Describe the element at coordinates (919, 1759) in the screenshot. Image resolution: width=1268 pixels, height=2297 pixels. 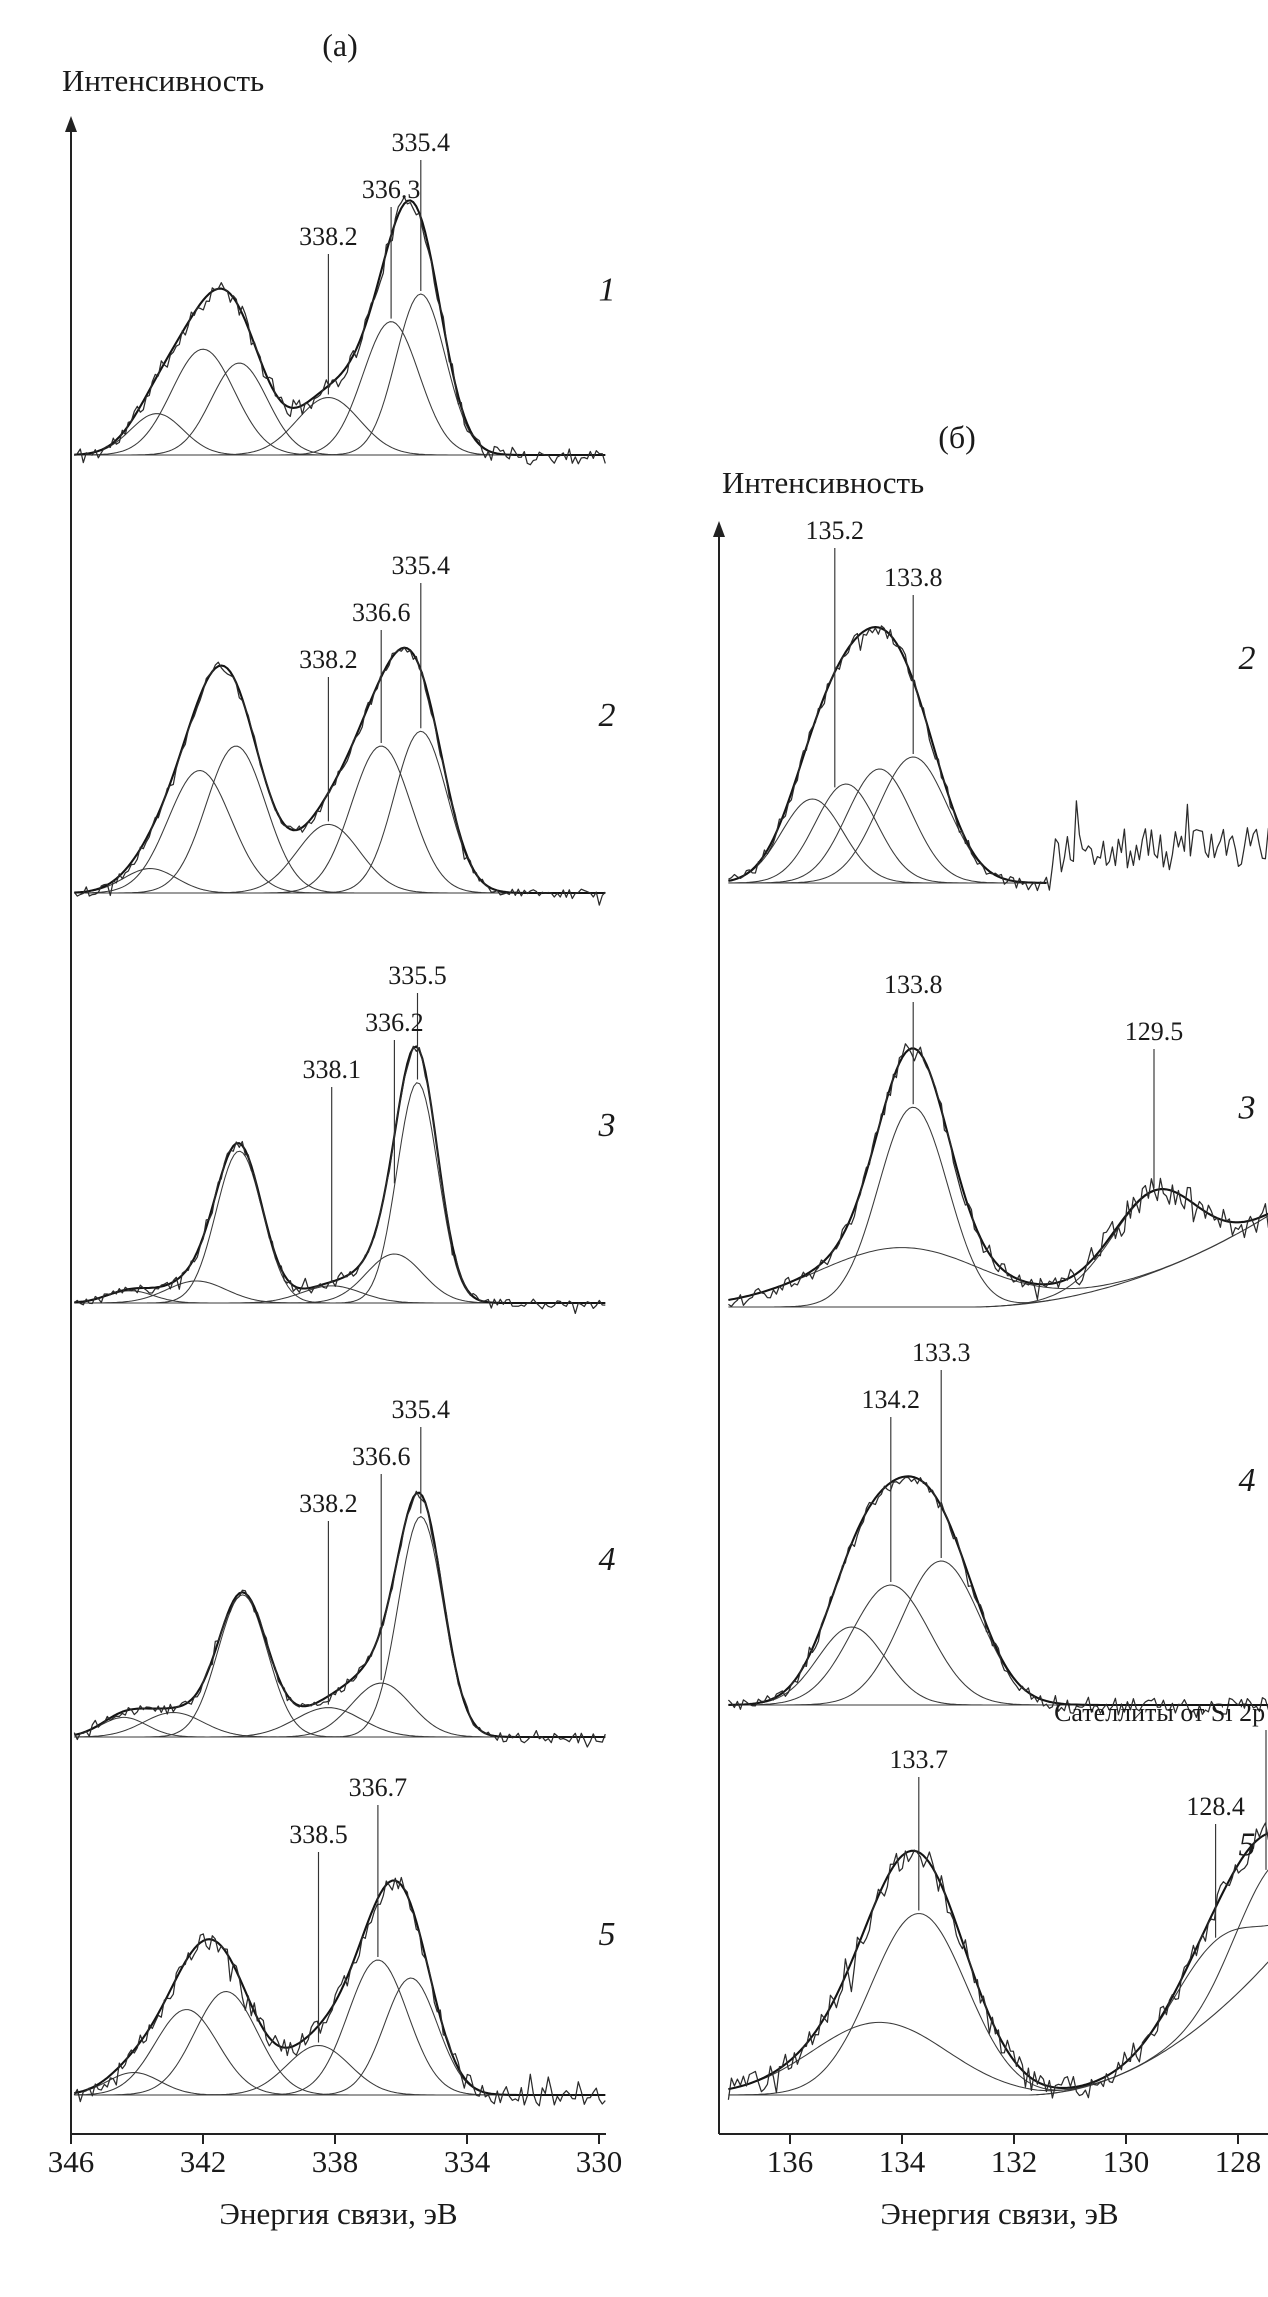
I see `peak-annotation-label: 133.7` at that location.